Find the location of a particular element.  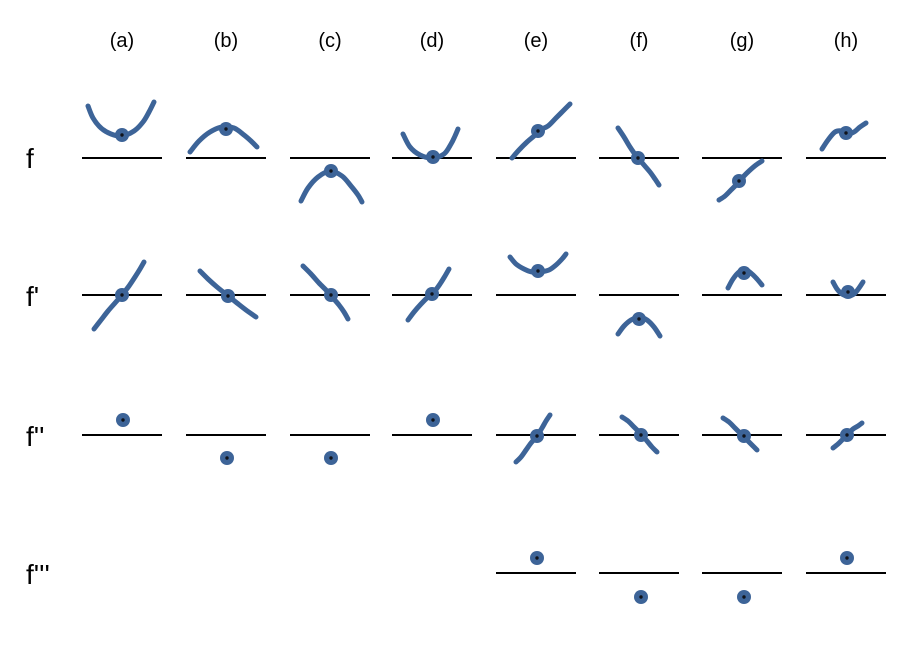

cell-f2-e is located at coordinates (536, 438).